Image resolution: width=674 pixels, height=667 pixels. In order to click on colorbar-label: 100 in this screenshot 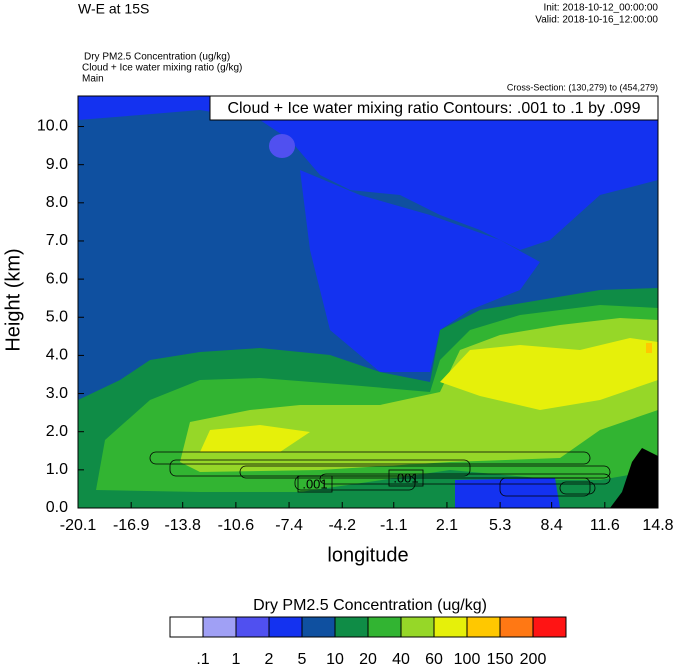, I will do `click(467, 659)`.